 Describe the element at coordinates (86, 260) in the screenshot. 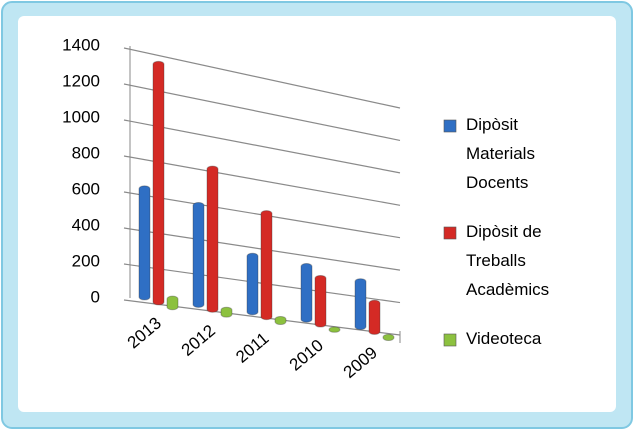

I see `y-tick-label: 200` at that location.